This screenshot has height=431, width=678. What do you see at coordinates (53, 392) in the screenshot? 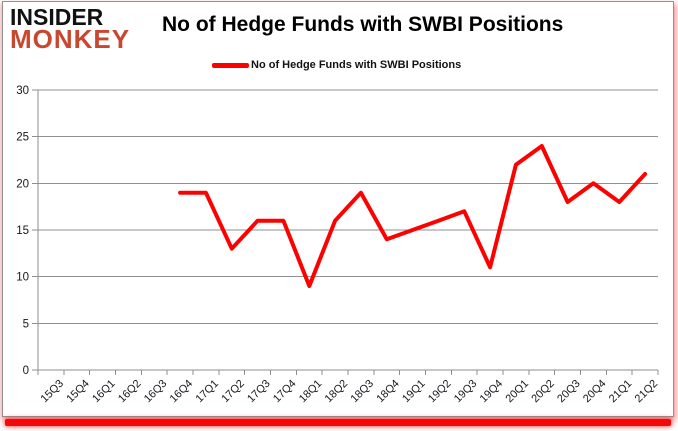
I see `x-axis-label: 15Q3` at bounding box center [53, 392].